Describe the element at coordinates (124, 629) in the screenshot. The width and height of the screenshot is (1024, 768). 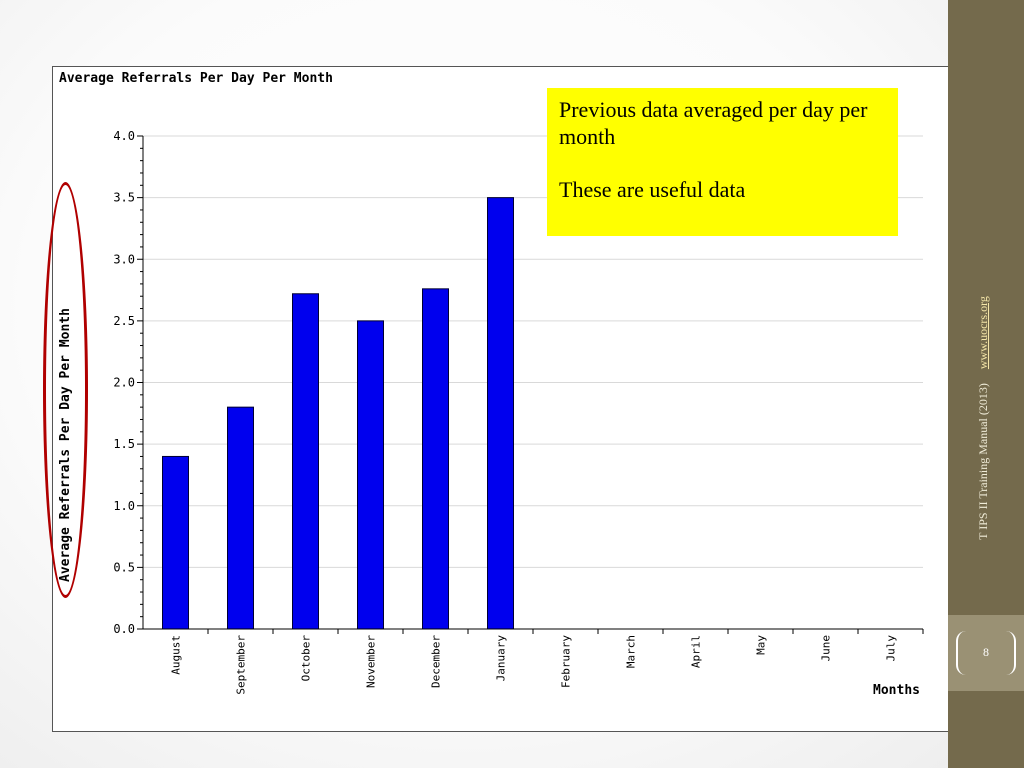
I see `y-tick-label: 0.0` at that location.